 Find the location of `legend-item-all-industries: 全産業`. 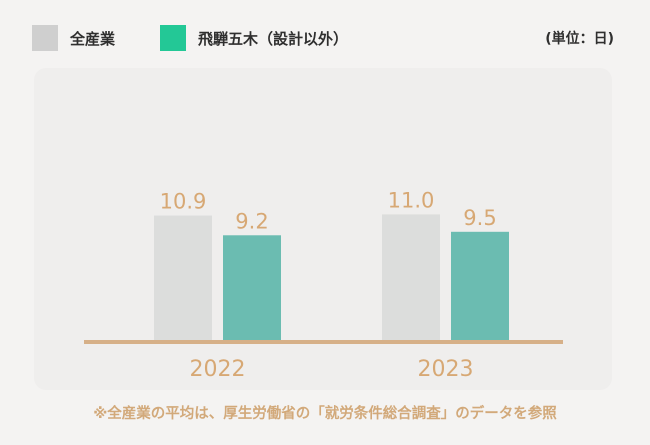

legend-item-all-industries: 全産業 is located at coordinates (73, 38).